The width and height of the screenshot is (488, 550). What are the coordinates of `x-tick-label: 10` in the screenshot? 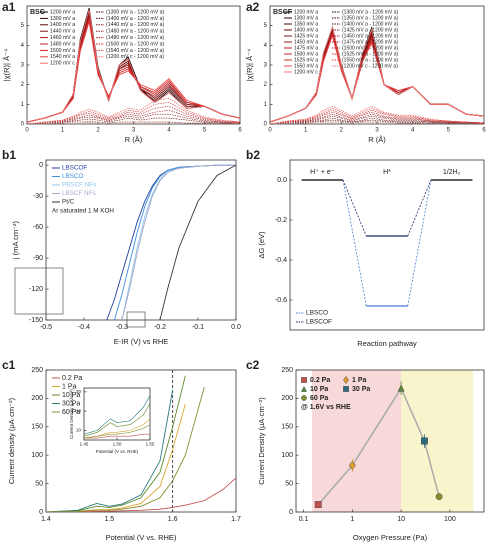 It's located at (401, 519).